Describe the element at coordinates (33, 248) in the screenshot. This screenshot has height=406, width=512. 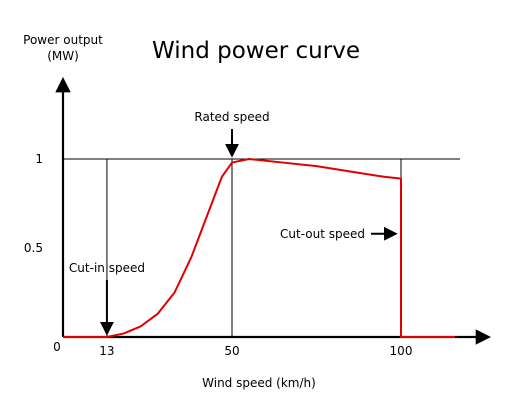
I see `y-tick-label-0: 0.5` at that location.